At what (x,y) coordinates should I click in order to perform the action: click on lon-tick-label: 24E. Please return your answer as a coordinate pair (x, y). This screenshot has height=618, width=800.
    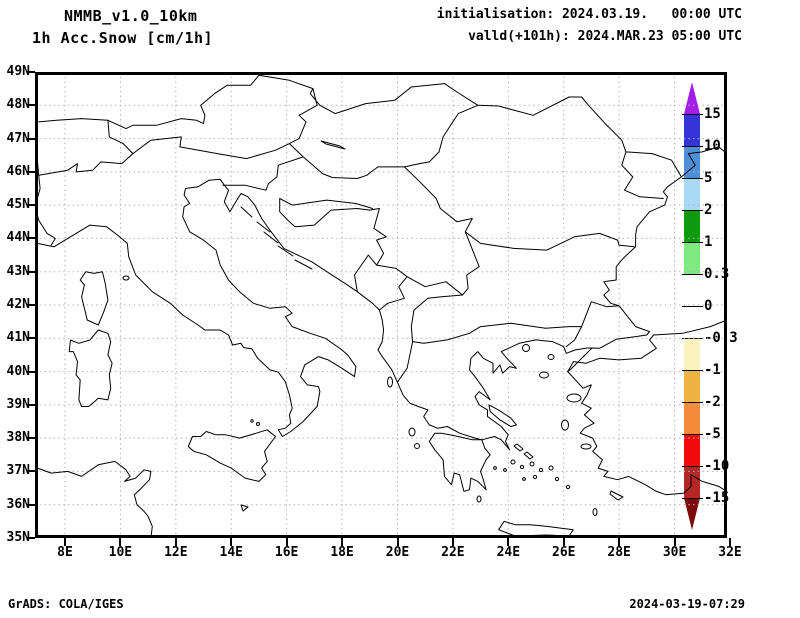
    Looking at the image, I should click on (508, 552).